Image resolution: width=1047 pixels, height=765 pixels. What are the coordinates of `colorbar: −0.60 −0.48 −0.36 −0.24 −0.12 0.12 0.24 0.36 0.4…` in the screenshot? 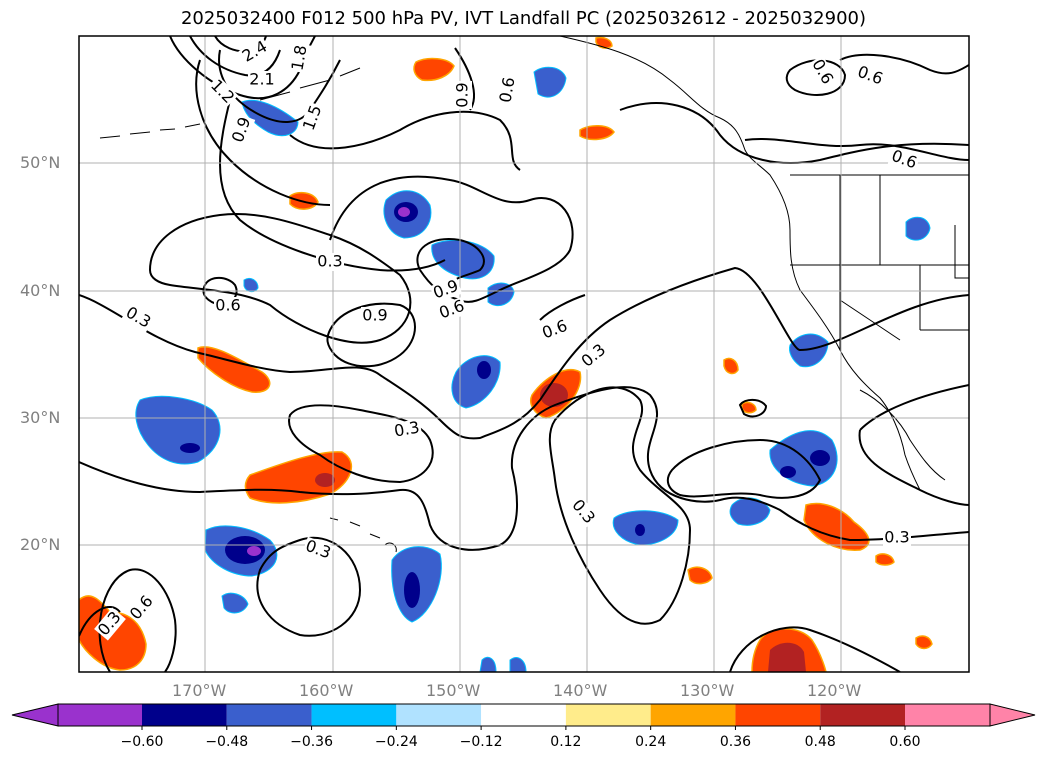 It's located at (523, 726).